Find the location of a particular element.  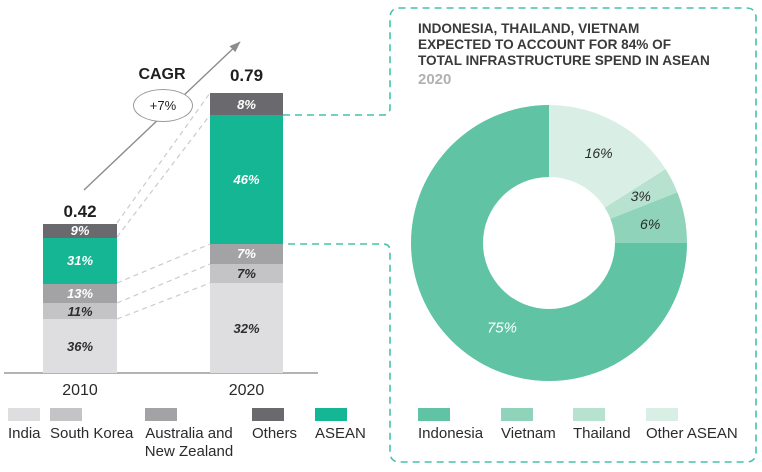

legend-swatch-vietnam is located at coordinates (517, 414).